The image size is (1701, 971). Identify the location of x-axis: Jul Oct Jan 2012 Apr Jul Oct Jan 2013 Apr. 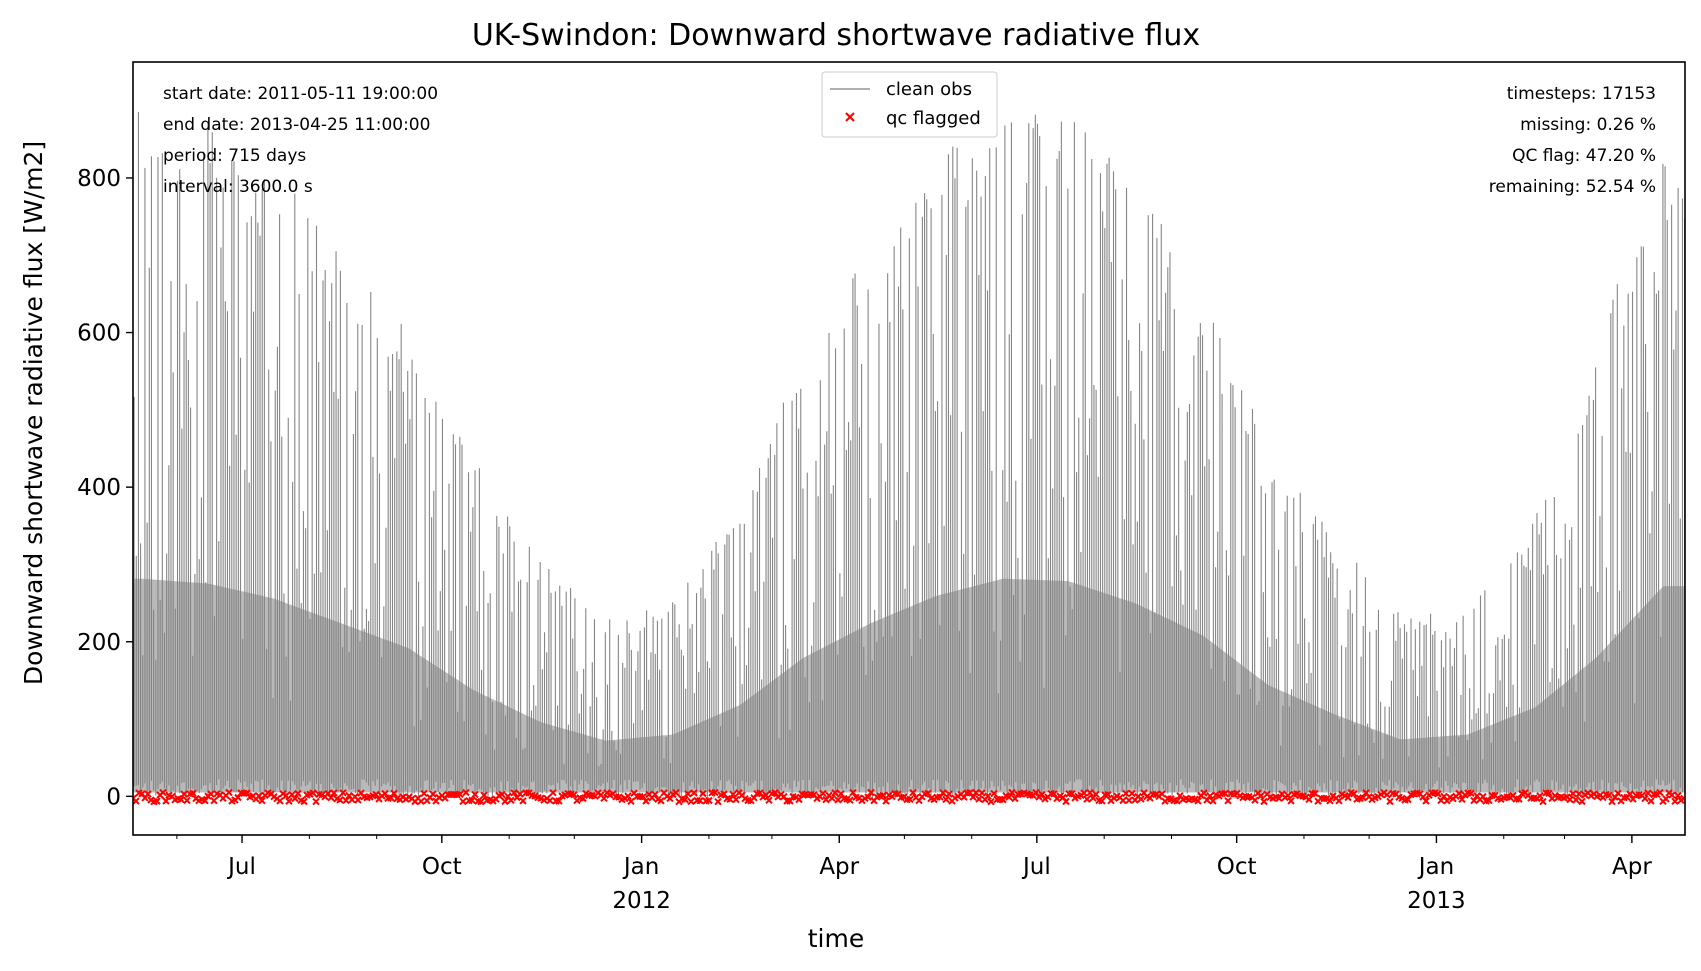
(914, 874).